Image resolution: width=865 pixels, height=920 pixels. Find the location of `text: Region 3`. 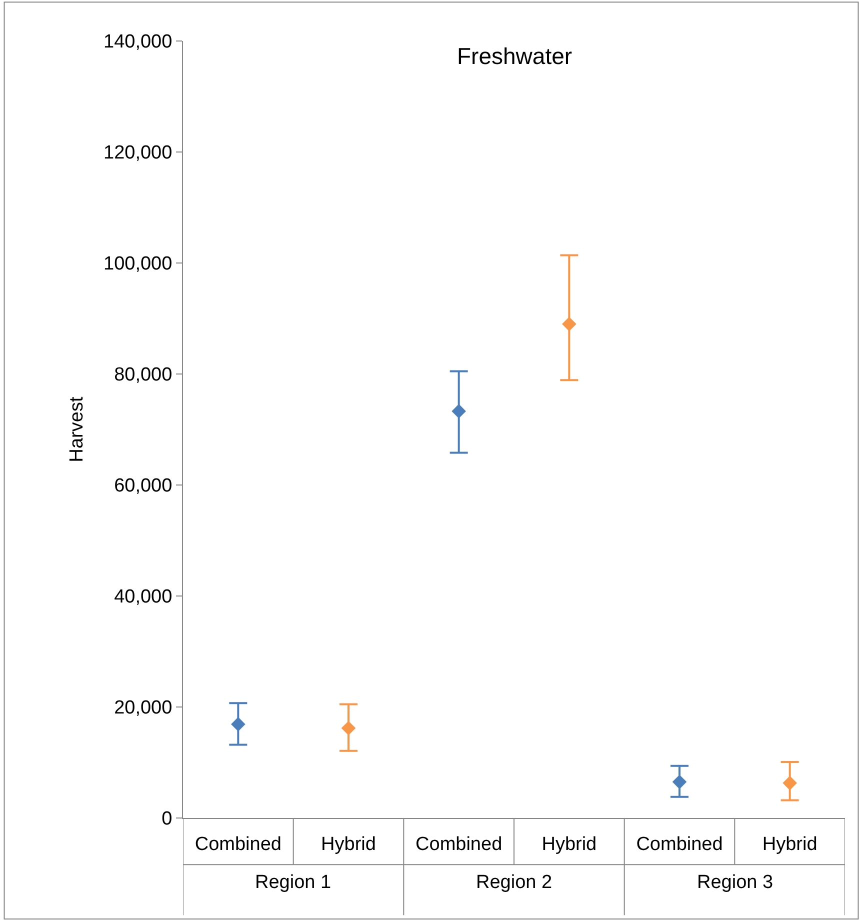

text: Region 3 is located at coordinates (735, 882).